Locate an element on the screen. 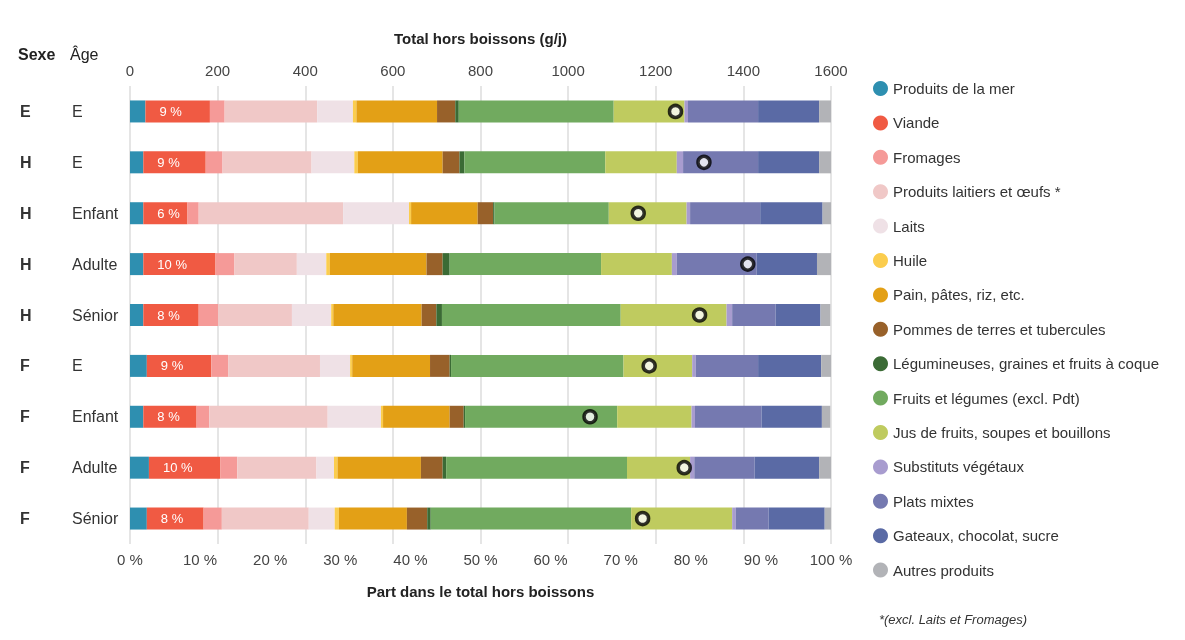  x2-tick-label: 1200 is located at coordinates (656, 70).